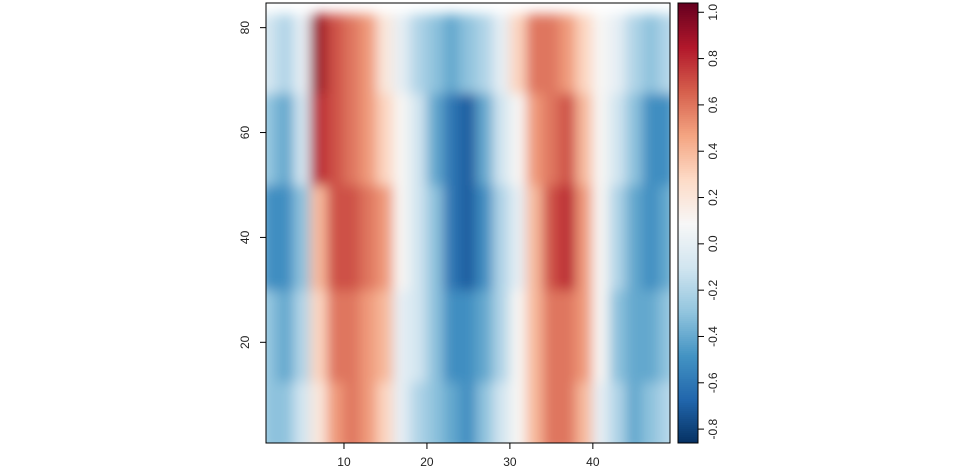 The height and width of the screenshot is (469, 960). What do you see at coordinates (713, 243) in the screenshot?
I see `colorbar-tick-label: 0.0` at bounding box center [713, 243].